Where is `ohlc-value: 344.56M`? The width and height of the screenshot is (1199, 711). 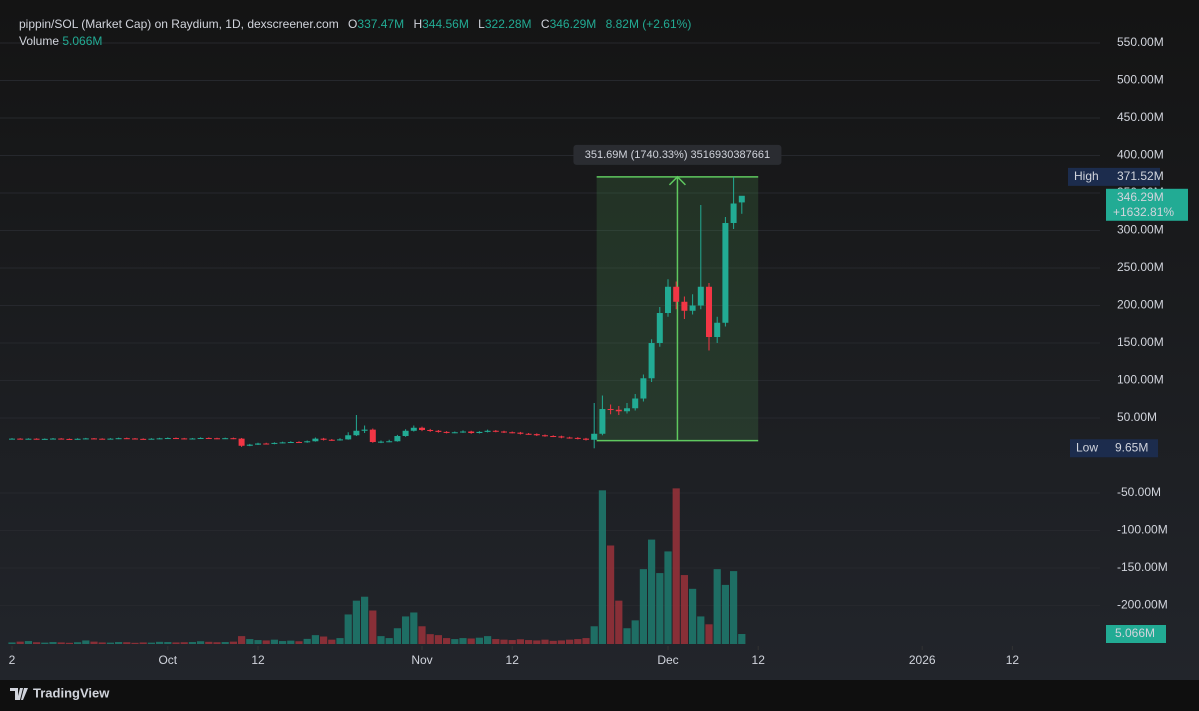
ohlc-value: 344.56M is located at coordinates (445, 24).